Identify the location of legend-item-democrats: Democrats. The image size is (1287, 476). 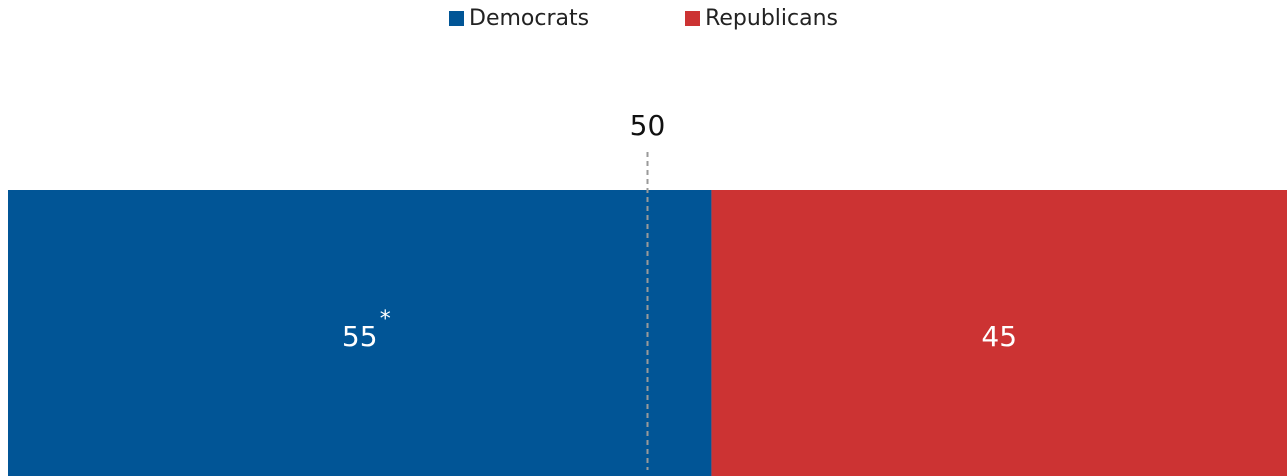
(519, 18).